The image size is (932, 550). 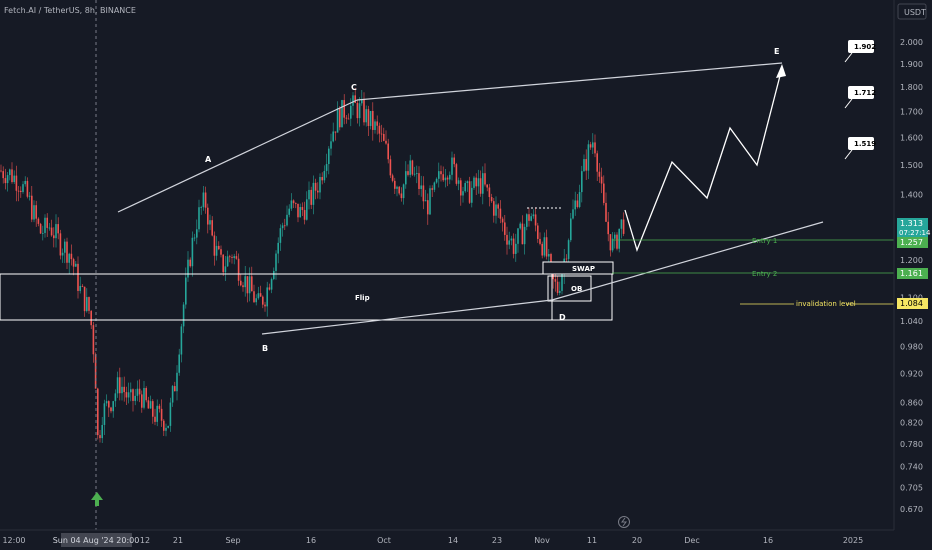 I want to click on ob-label: OB, so click(x=576, y=289).